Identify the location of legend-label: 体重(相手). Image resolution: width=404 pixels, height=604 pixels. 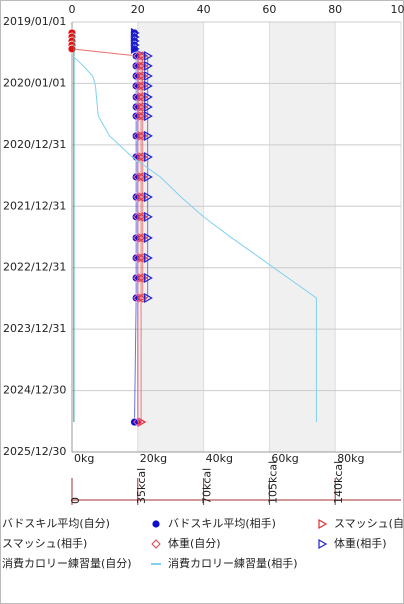
(360, 543).